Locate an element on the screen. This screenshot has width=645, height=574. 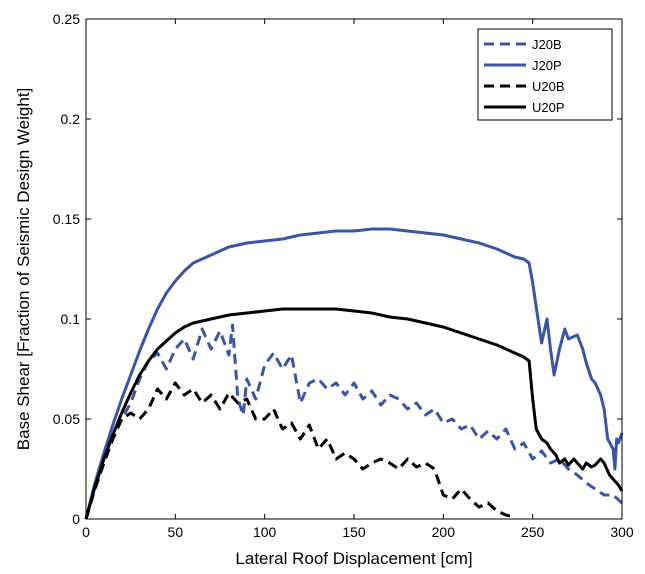
legend-label-j20b: J20B is located at coordinates (547, 44).